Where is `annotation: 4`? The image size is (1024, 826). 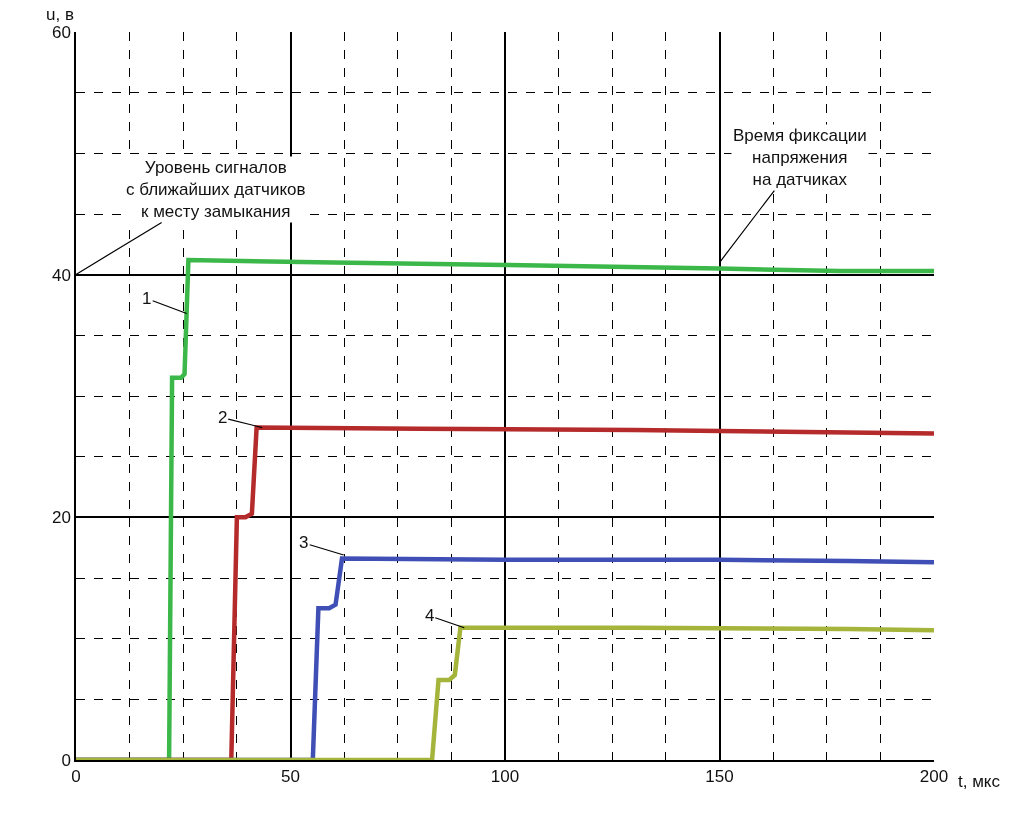
annotation: 4 is located at coordinates (430, 615).